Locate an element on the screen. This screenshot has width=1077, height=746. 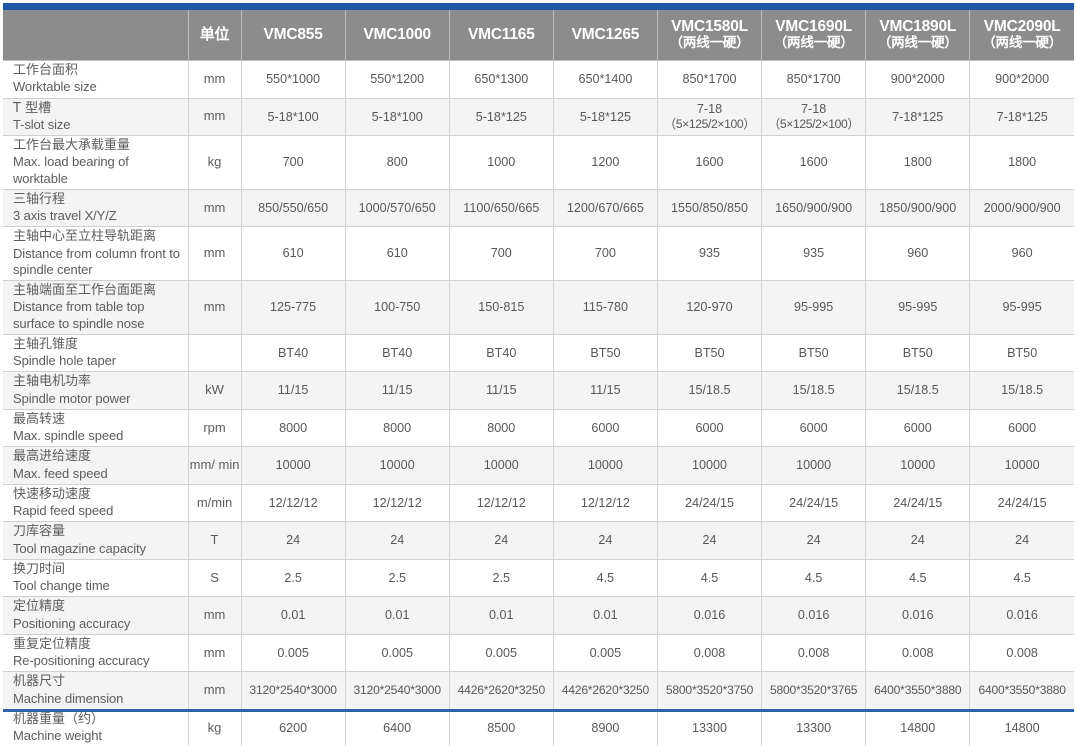
cell-value: 850/550/650 is located at coordinates (293, 208).